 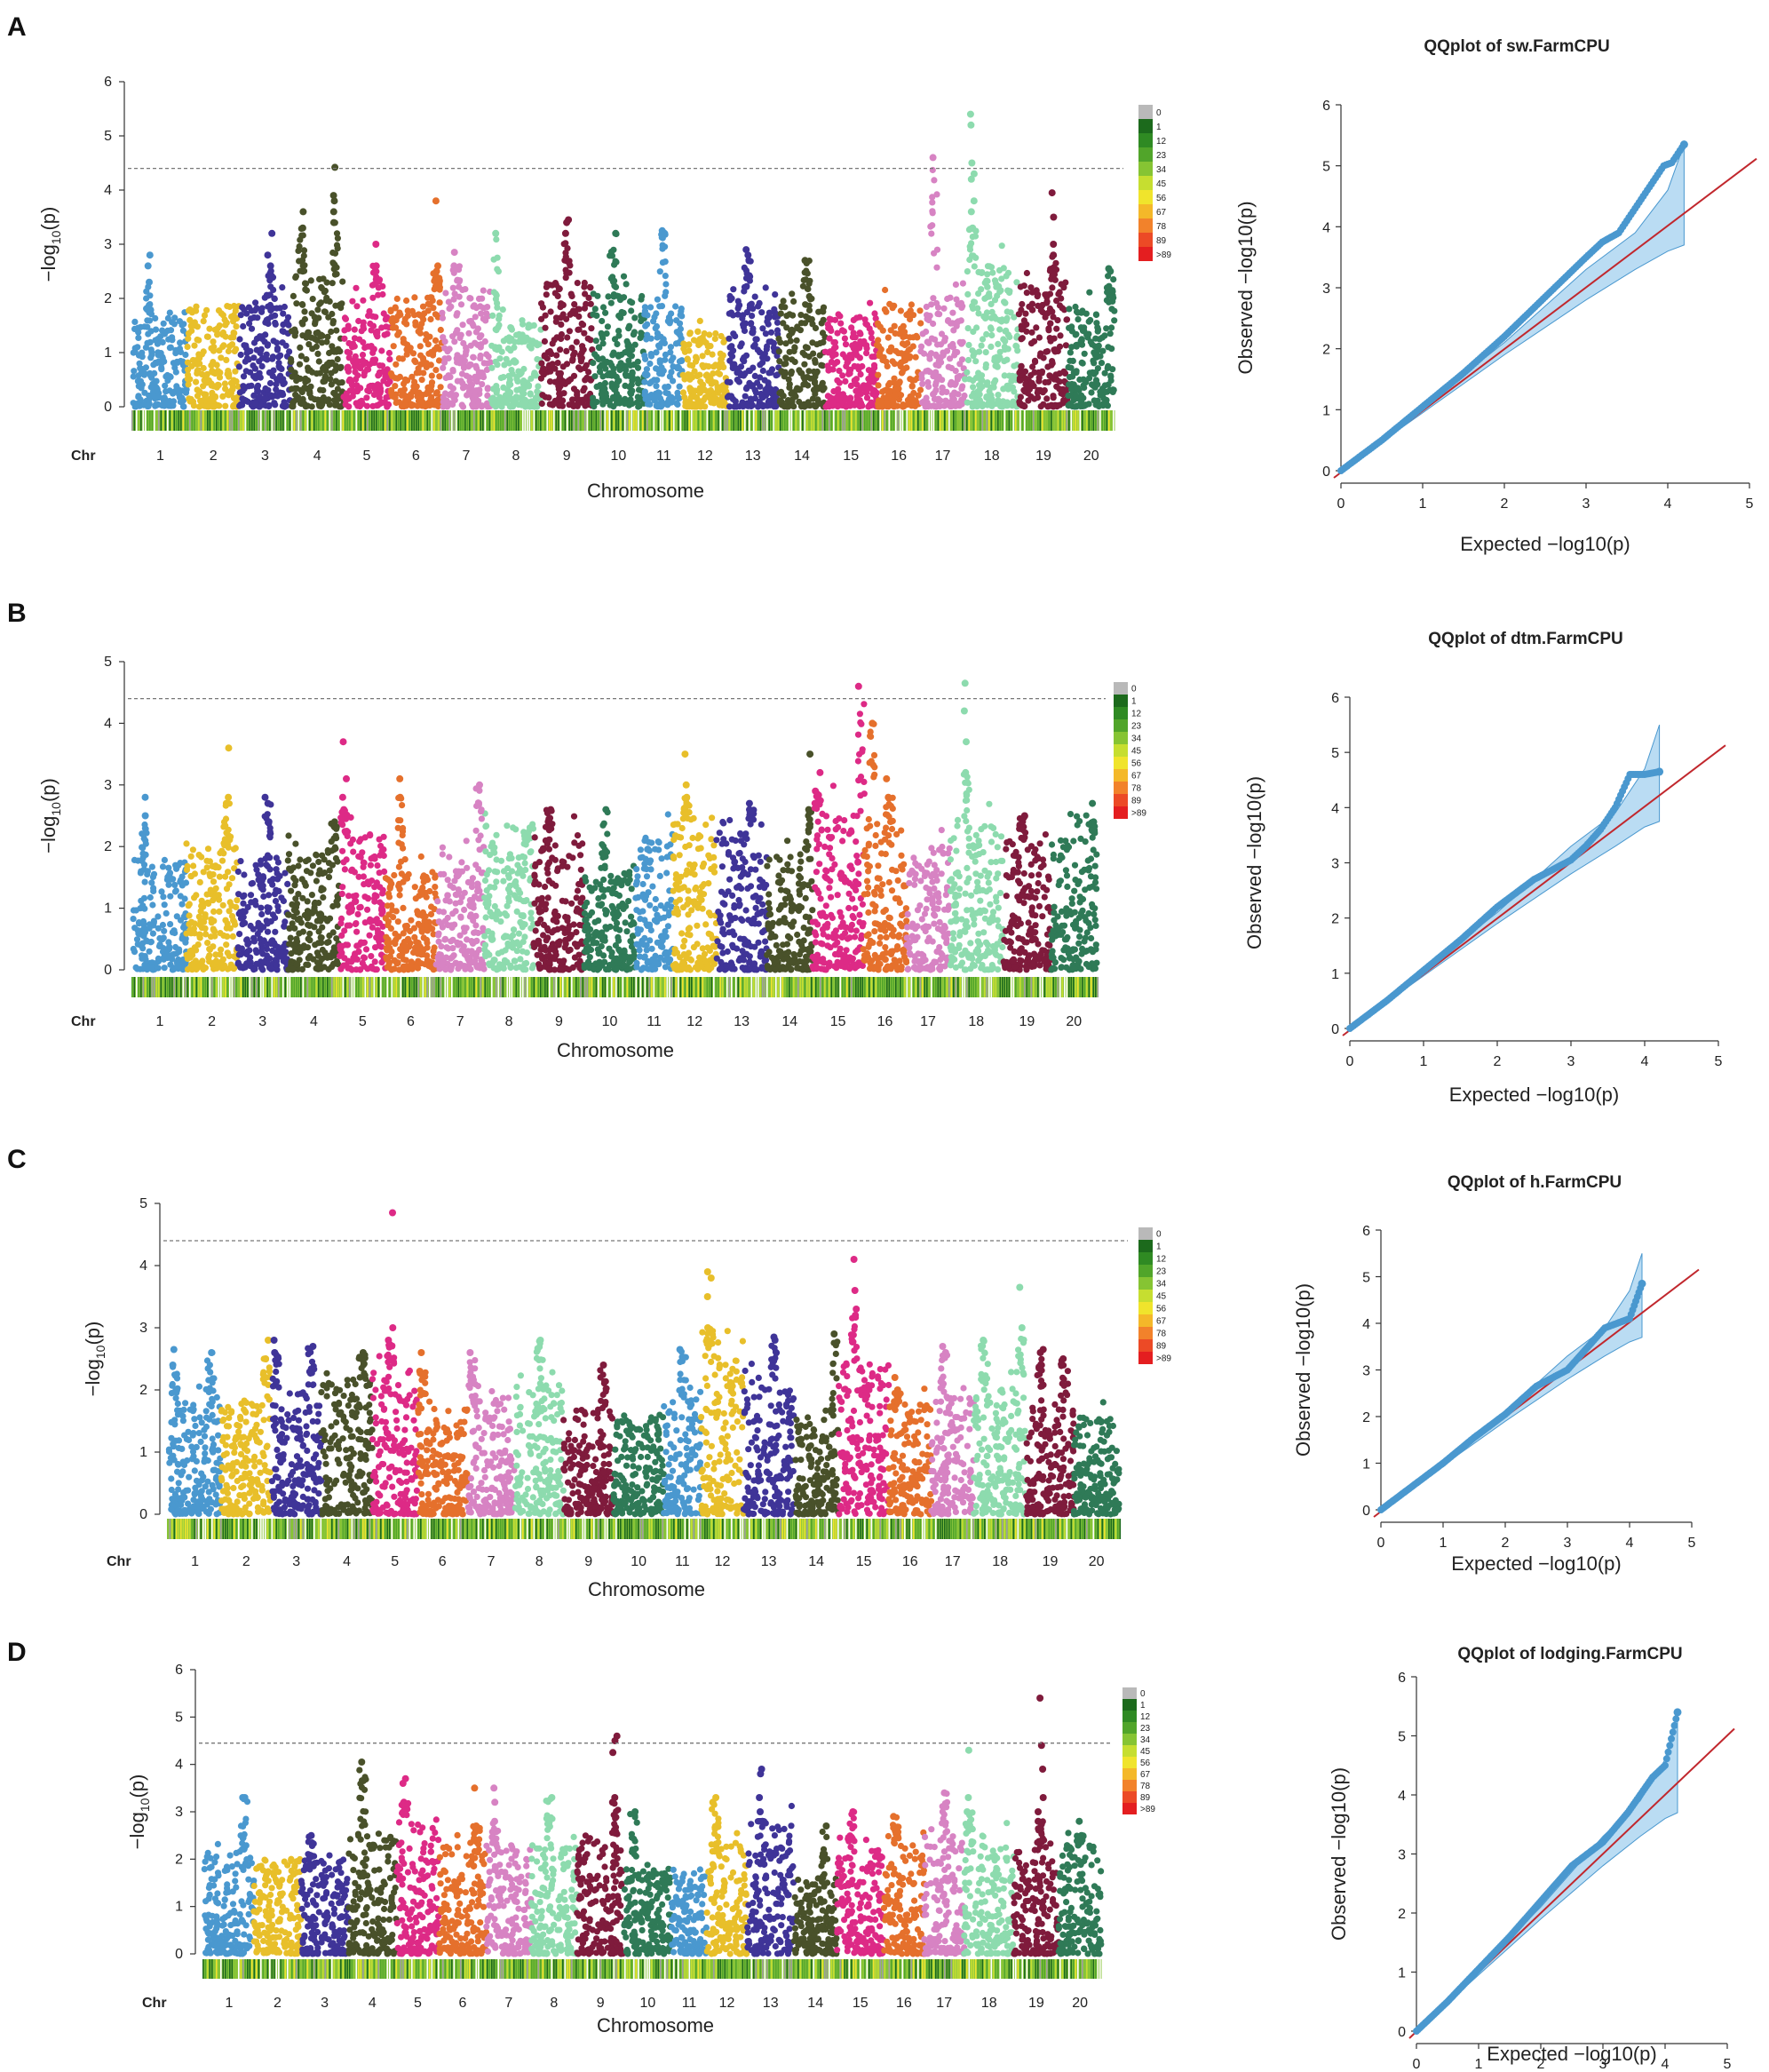 What do you see at coordinates (1341, 504) in the screenshot?
I see `qq-x-tick-label: 0` at bounding box center [1341, 504].